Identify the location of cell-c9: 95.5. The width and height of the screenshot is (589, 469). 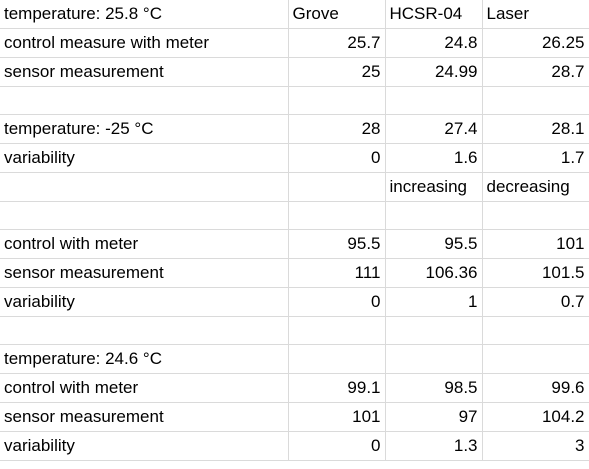
(434, 244).